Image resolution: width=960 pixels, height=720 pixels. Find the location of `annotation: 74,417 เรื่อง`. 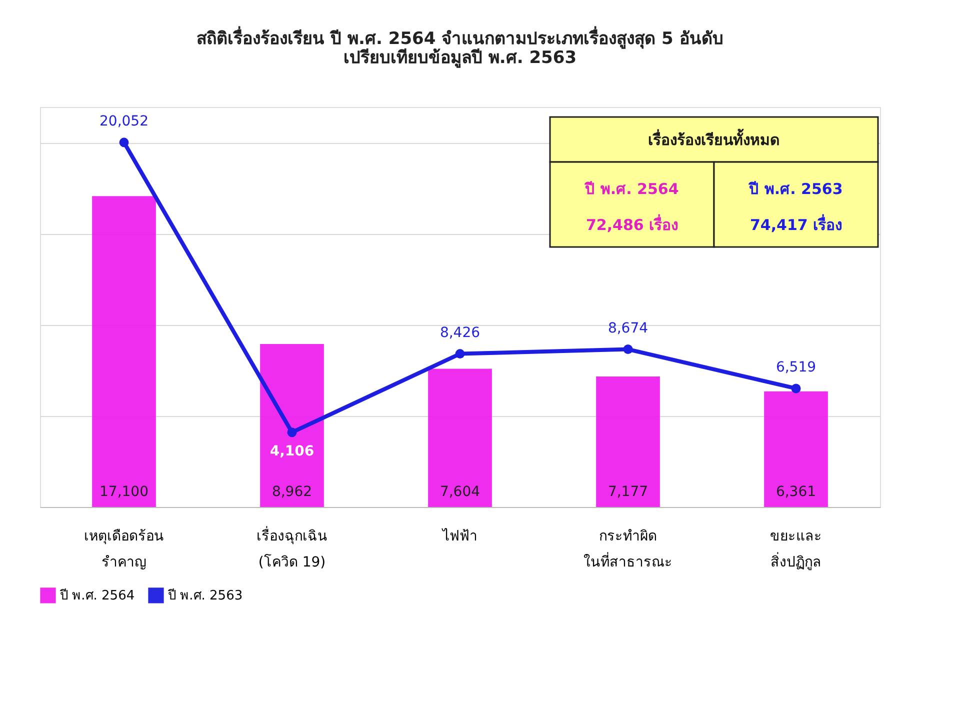

annotation: 74,417 เรื่อง is located at coordinates (796, 224).